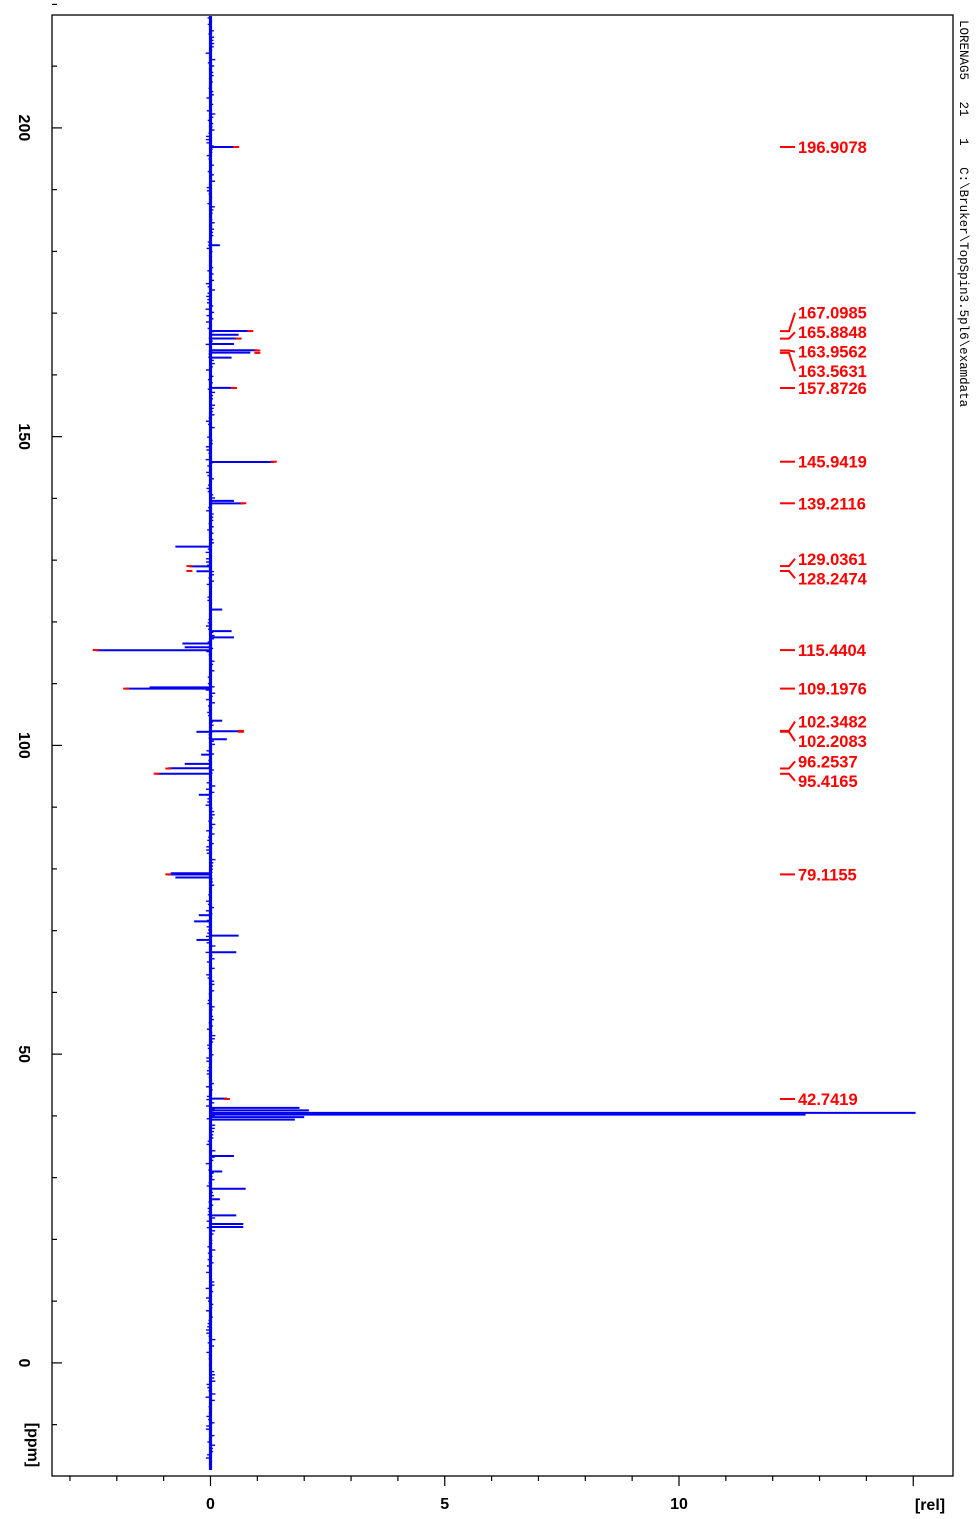 The width and height of the screenshot is (978, 1519). Describe the element at coordinates (832, 333) in the screenshot. I see `peak-label: 165.8848` at that location.